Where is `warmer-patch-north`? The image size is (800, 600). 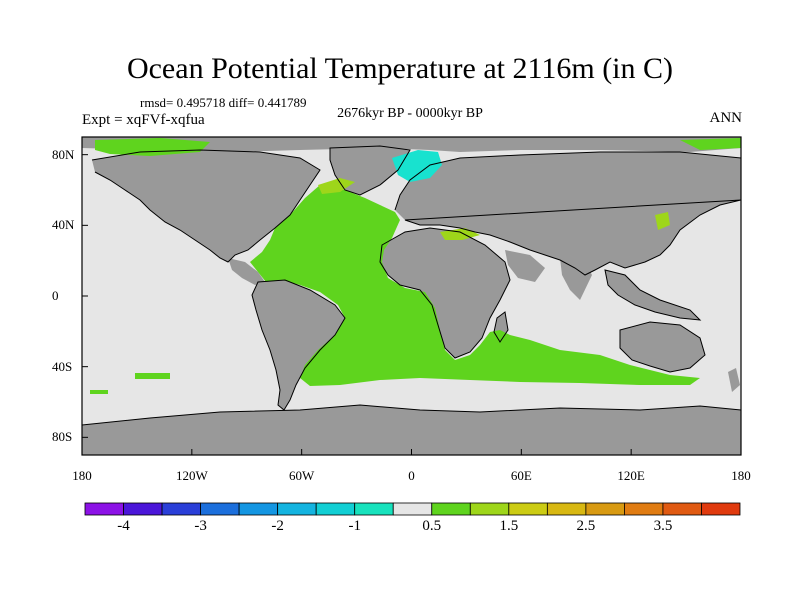 warmer-patch-north is located at coordinates (336, 186).